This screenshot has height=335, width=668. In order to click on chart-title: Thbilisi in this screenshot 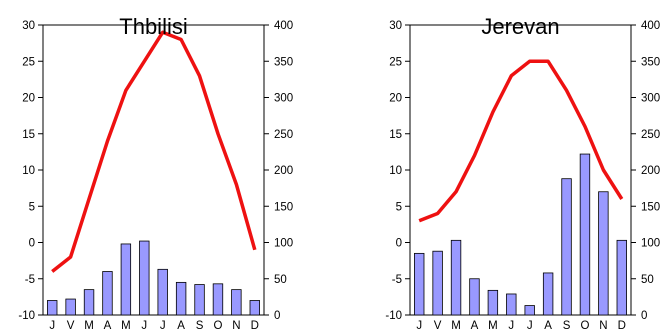, I will do `click(153, 26)`.